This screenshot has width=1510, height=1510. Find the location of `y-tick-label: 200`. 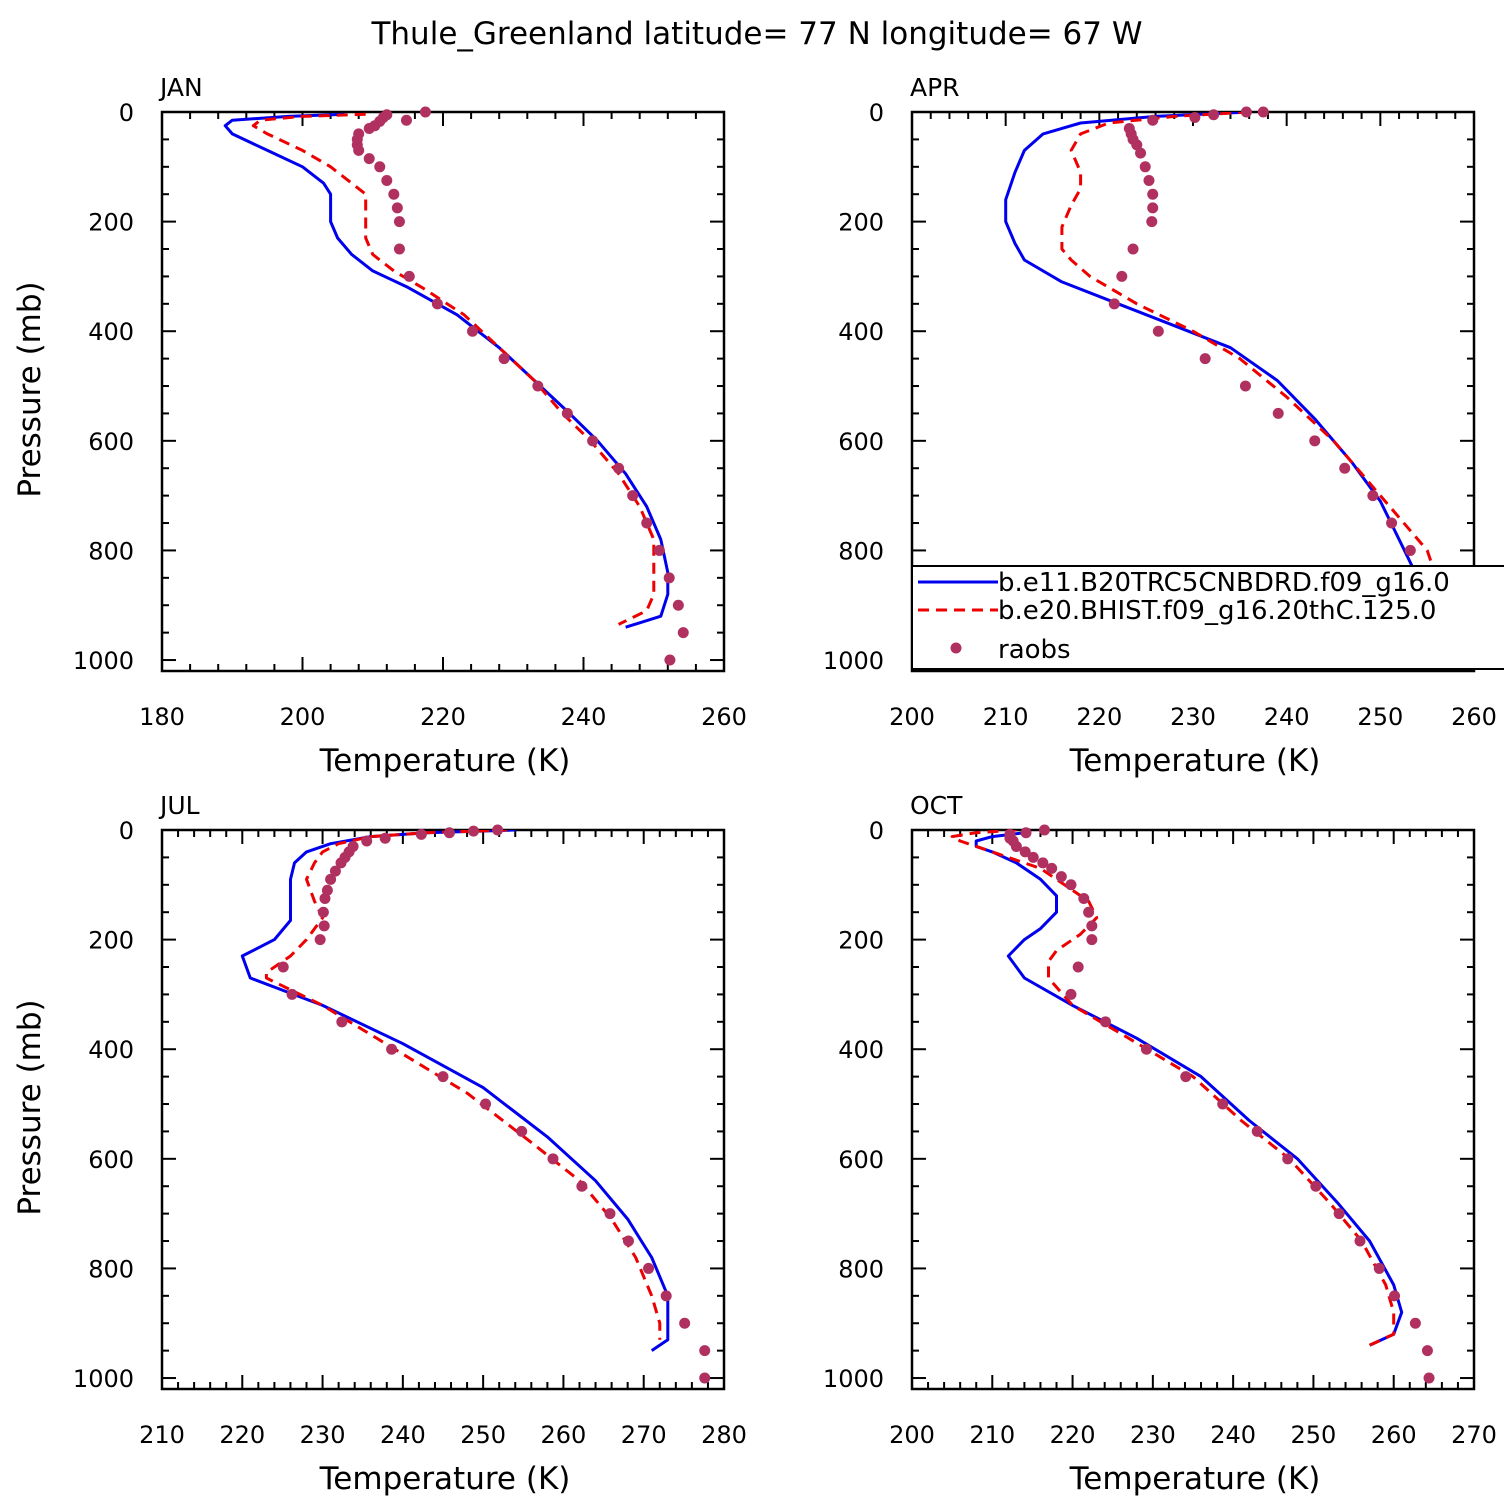

y-tick-label: 200 is located at coordinates (861, 223).